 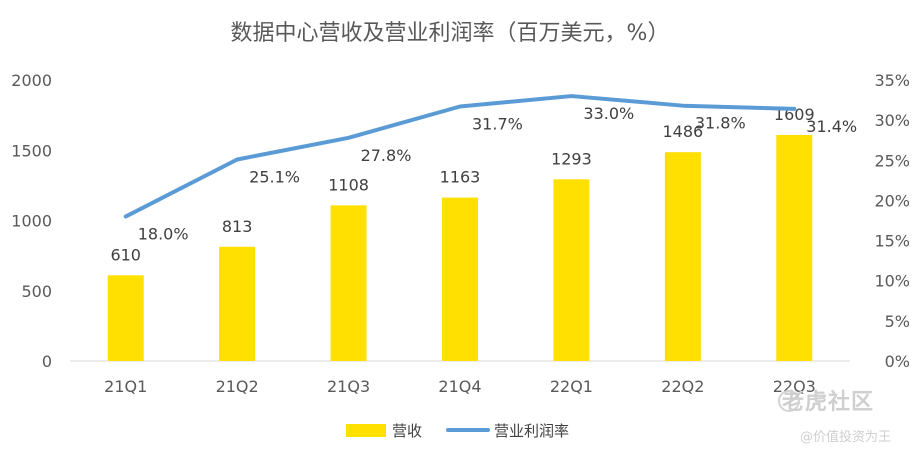 I want to click on y-left-tick-label: 1500, so click(x=31, y=150).